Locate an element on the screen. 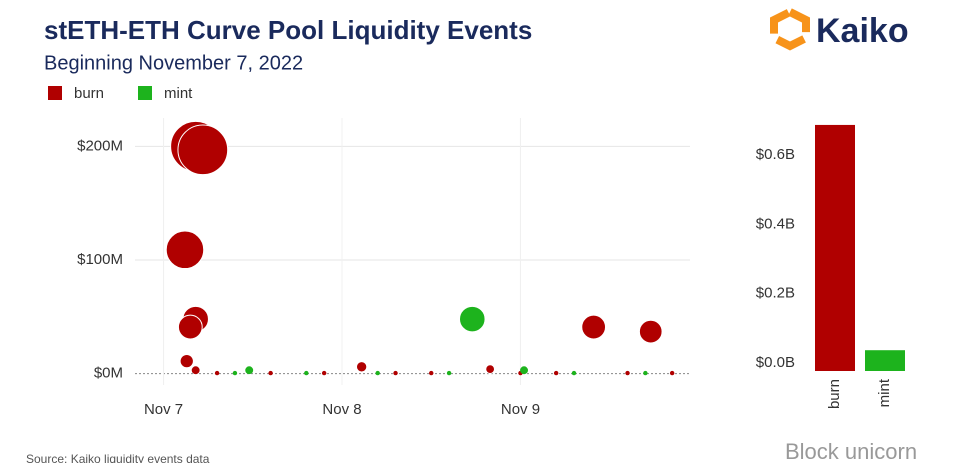 This screenshot has width=972, height=463. x-tick-label: mint is located at coordinates (884, 392).